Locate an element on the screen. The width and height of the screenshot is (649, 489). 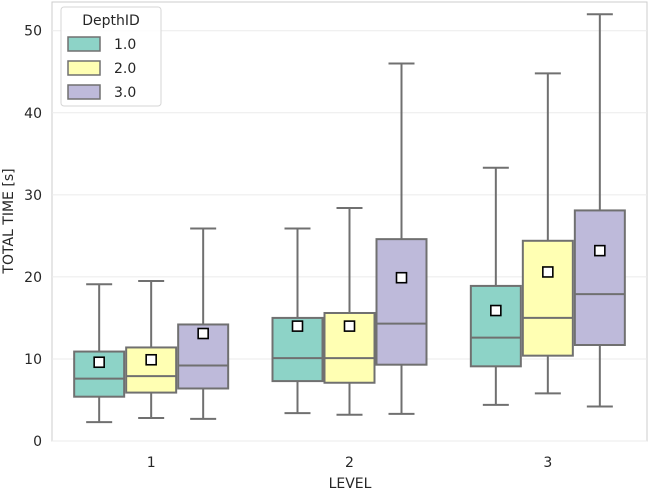
x-tick-label: 1 is located at coordinates (151, 463).